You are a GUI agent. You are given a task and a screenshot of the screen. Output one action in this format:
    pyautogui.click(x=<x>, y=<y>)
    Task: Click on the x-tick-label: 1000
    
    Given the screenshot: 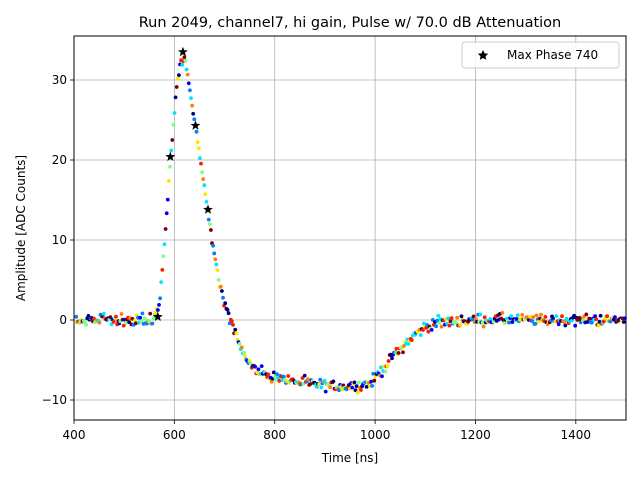 What is the action you would take?
    pyautogui.click(x=375, y=435)
    